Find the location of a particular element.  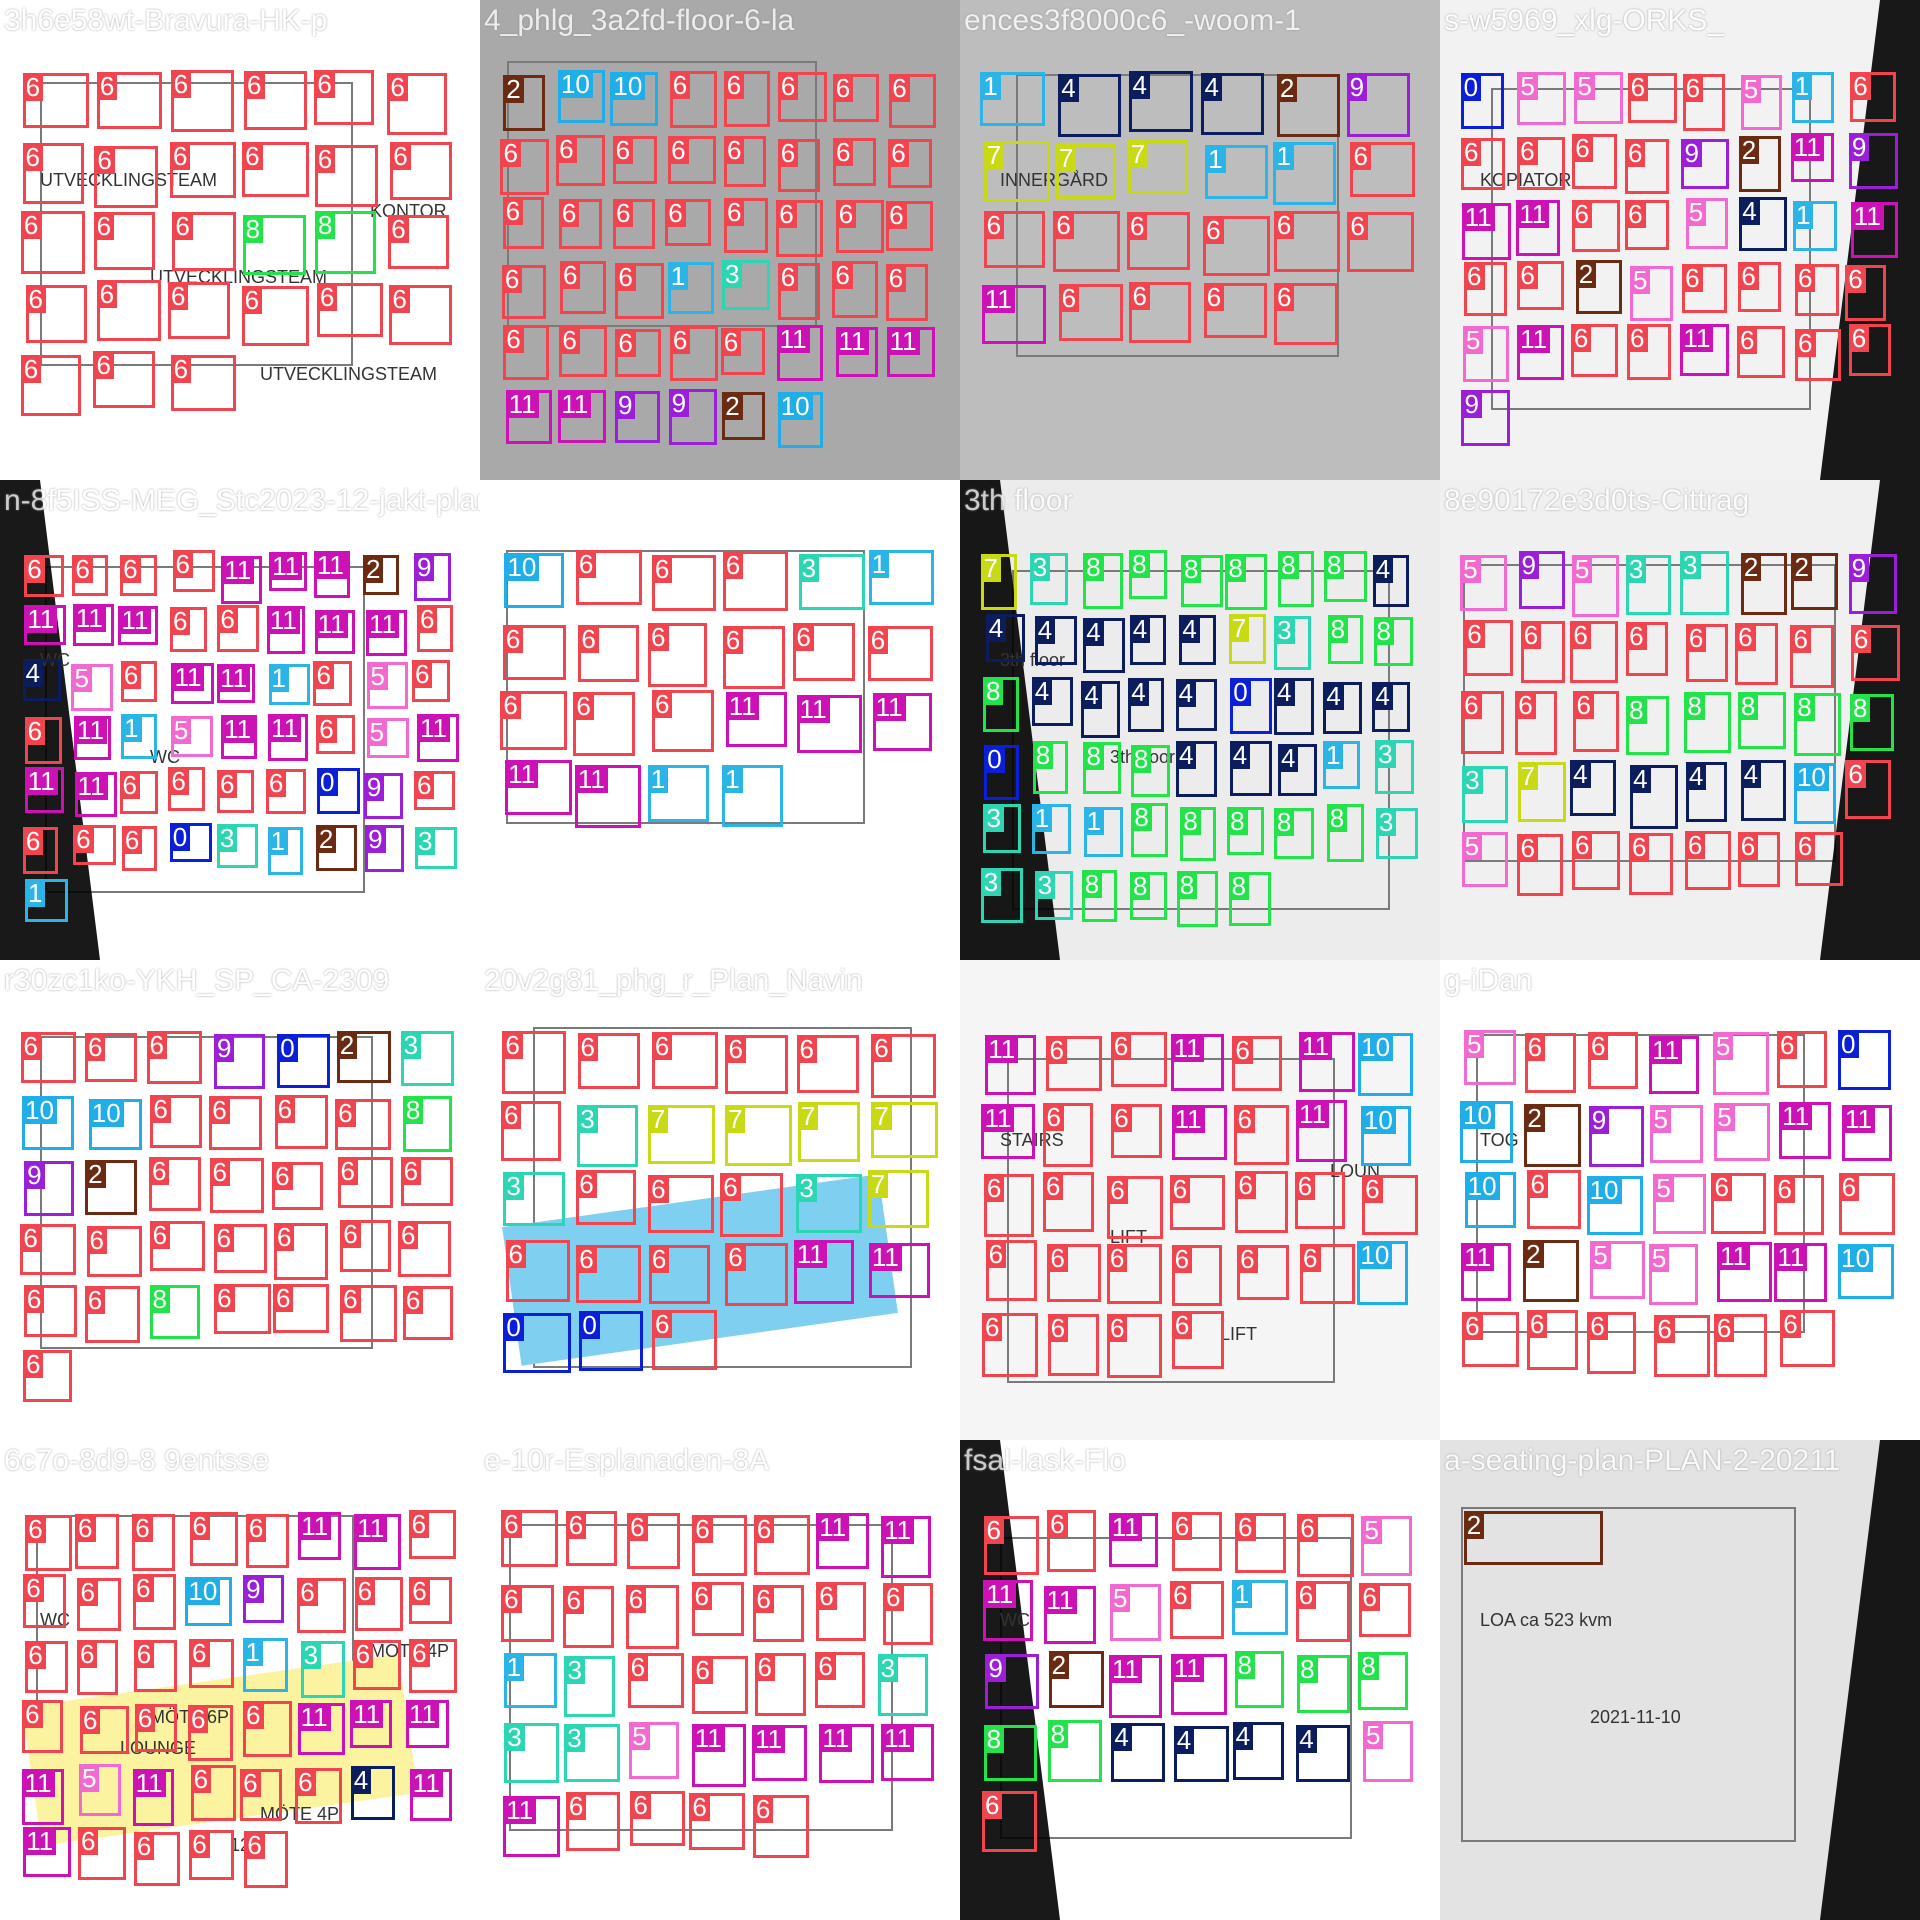

annotation-class-label: 0 is located at coordinates (327, 781).